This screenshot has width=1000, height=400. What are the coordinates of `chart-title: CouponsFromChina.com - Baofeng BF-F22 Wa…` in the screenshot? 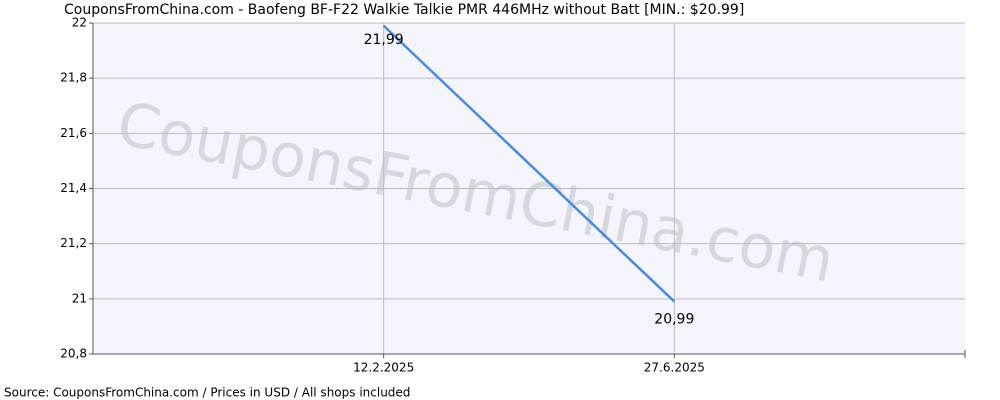 It's located at (404, 10).